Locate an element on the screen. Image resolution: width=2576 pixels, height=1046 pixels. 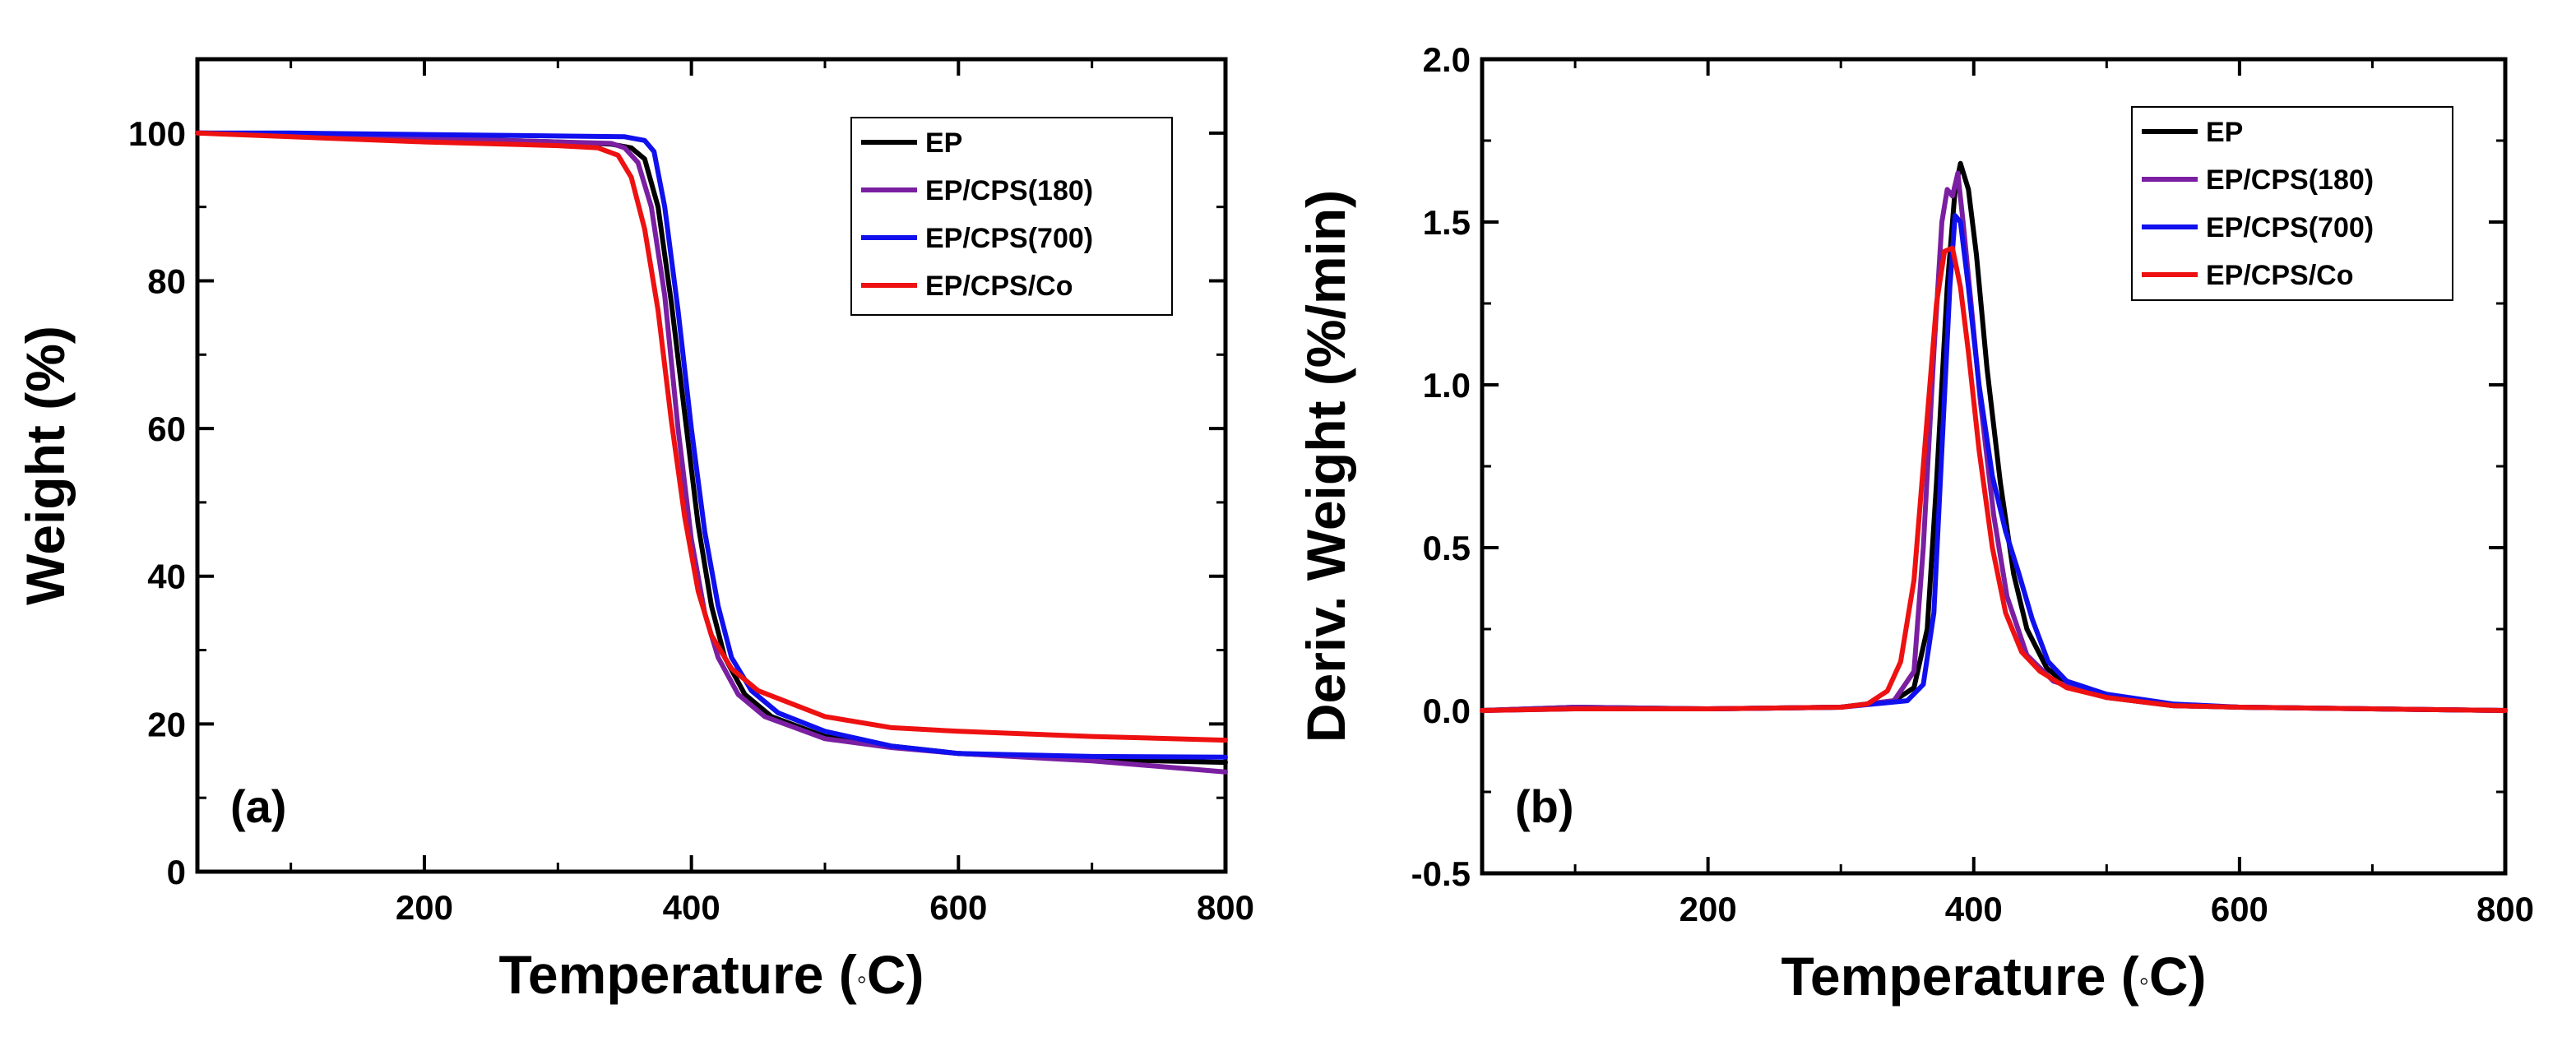
y-tick-label: 80 is located at coordinates (167, 281).